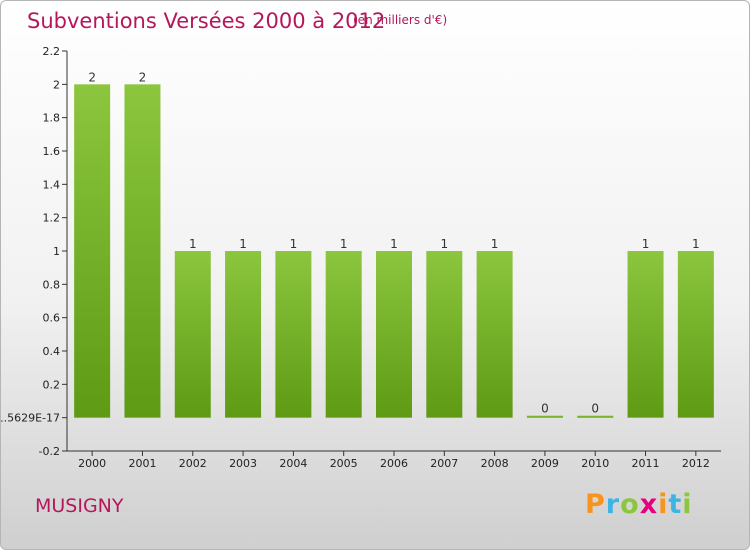 The width and height of the screenshot is (750, 550). I want to click on y-tick-label: 1.4, so click(52, 184).